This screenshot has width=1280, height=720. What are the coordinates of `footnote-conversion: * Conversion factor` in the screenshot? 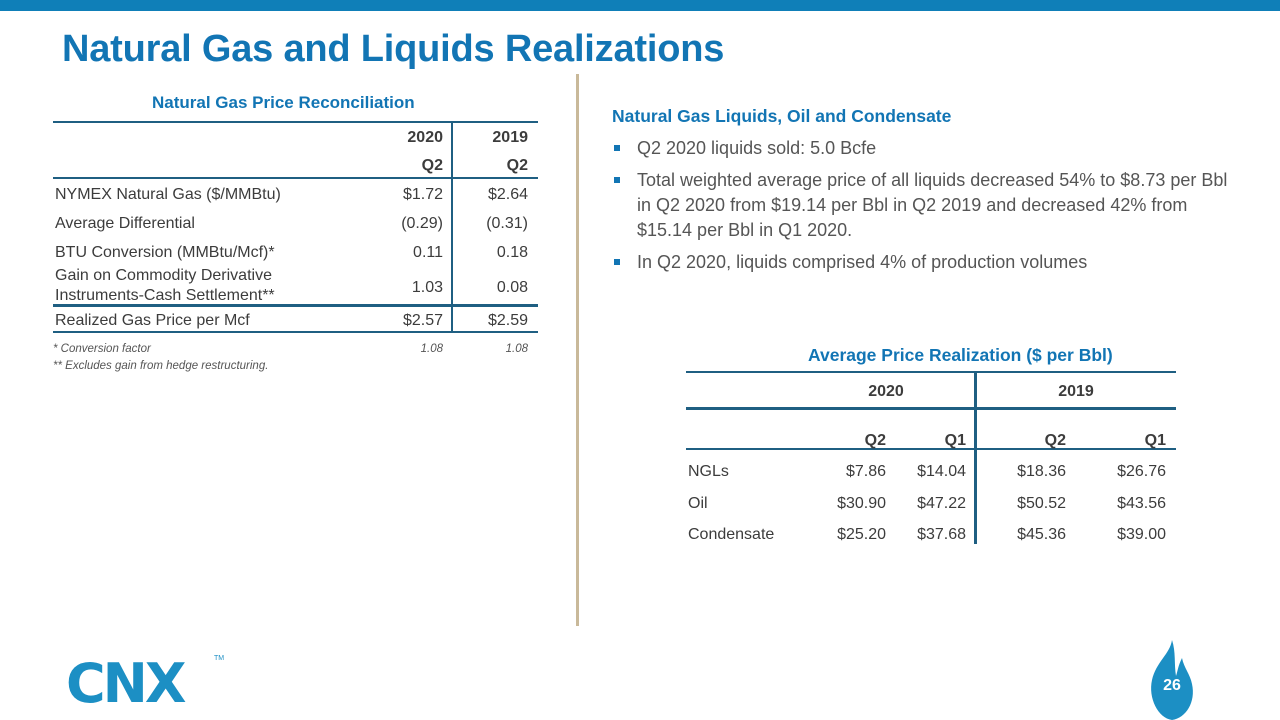 It's located at (102, 349).